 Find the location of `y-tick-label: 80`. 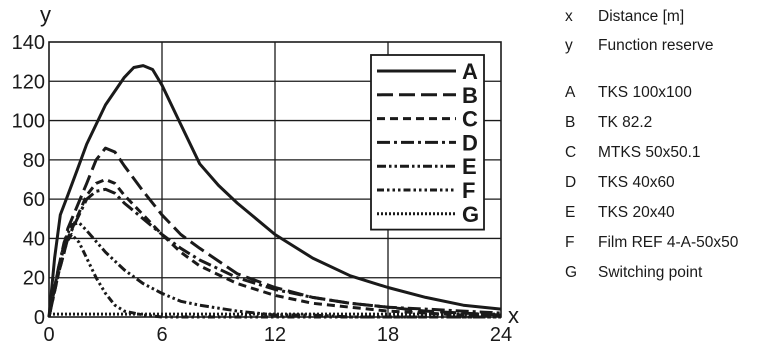

y-tick-label: 80 is located at coordinates (34, 161).